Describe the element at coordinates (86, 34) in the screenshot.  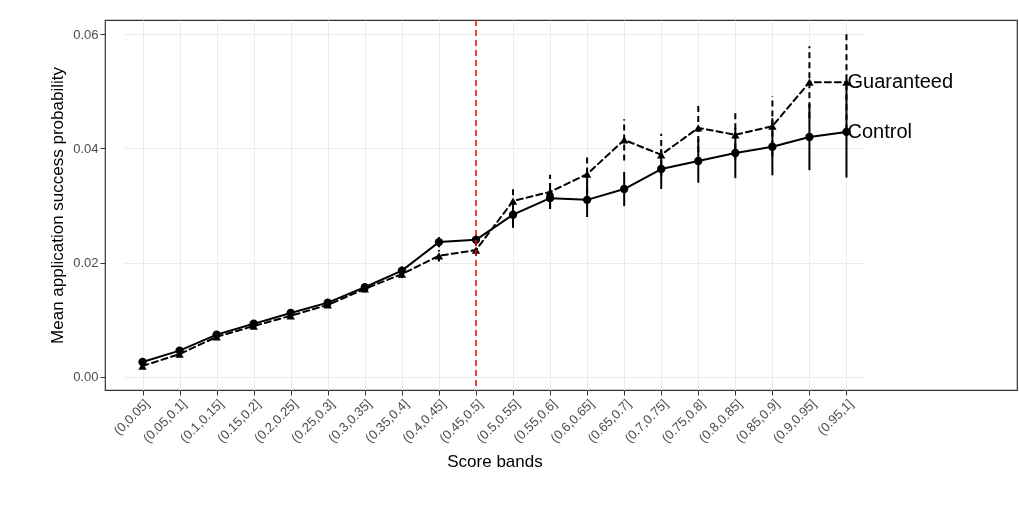
I see `y-tick-label: 0.06` at that location.